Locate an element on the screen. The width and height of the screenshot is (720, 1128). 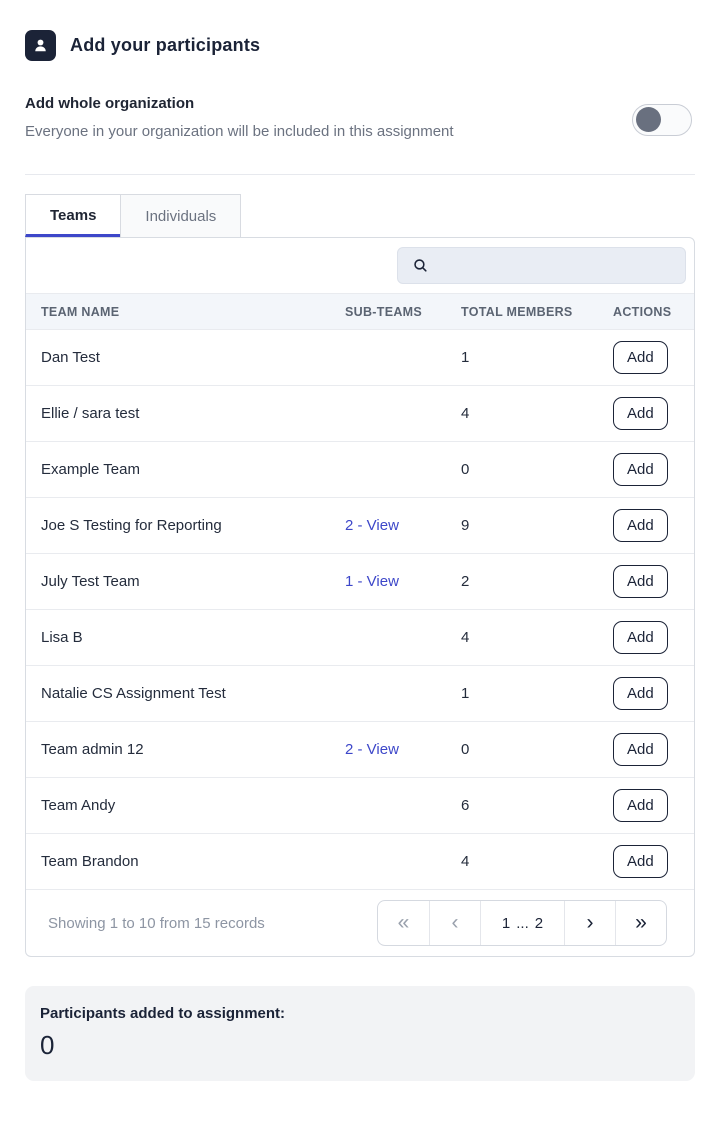
team-name-cell: Joe S Testing for Reporting is located at coordinates (131, 525).